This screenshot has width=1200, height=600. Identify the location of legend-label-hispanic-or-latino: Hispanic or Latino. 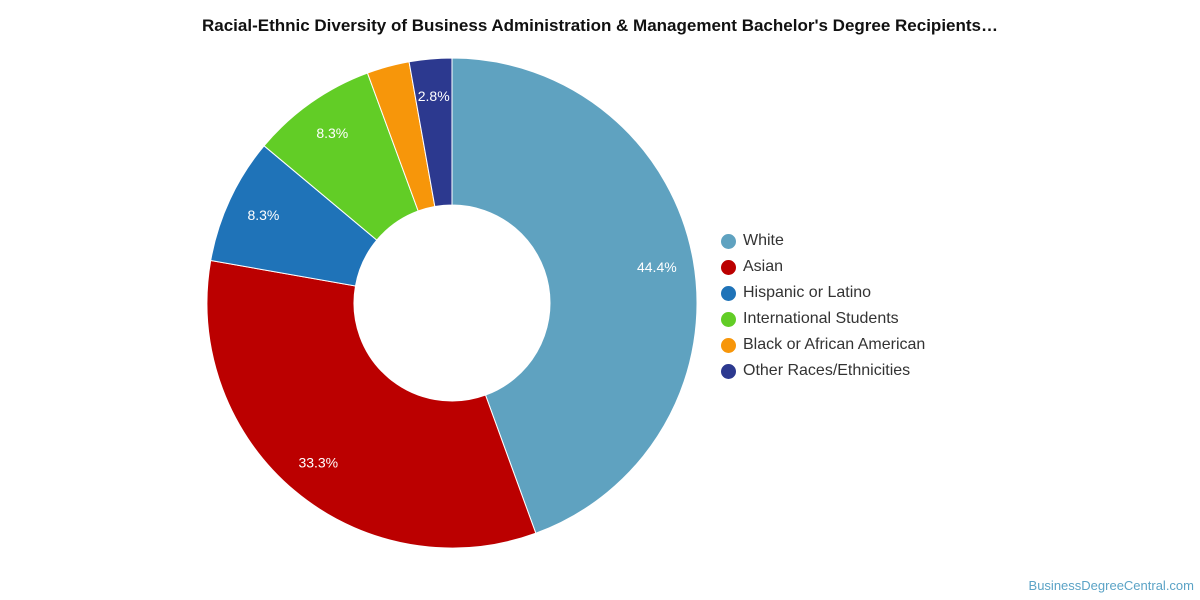
(807, 292).